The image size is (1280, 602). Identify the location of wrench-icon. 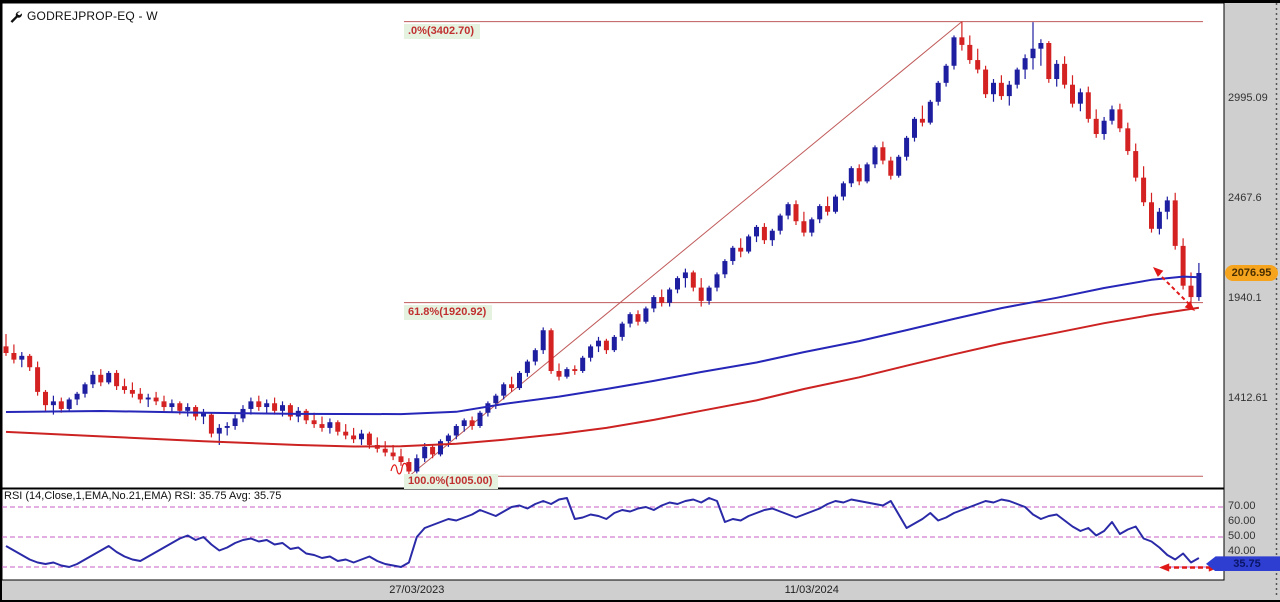
(15, 16).